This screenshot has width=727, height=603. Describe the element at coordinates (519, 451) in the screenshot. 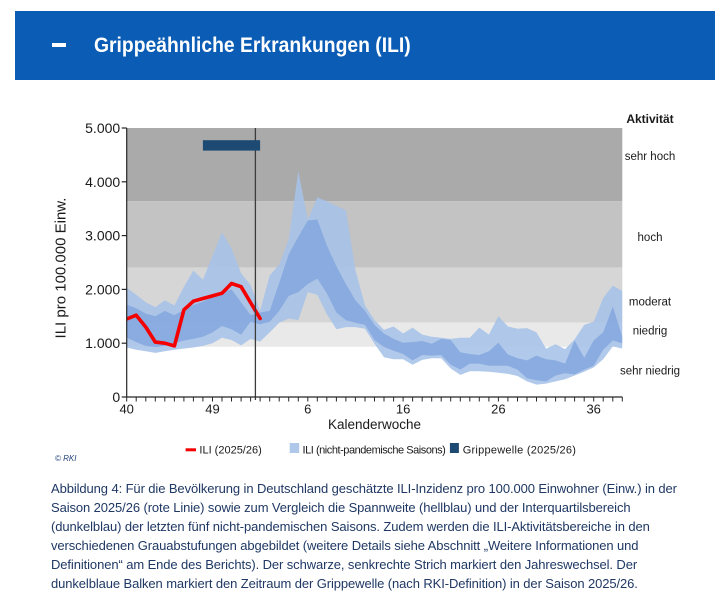

I see `svg-text: Grippewelle (2025/26)` at that location.